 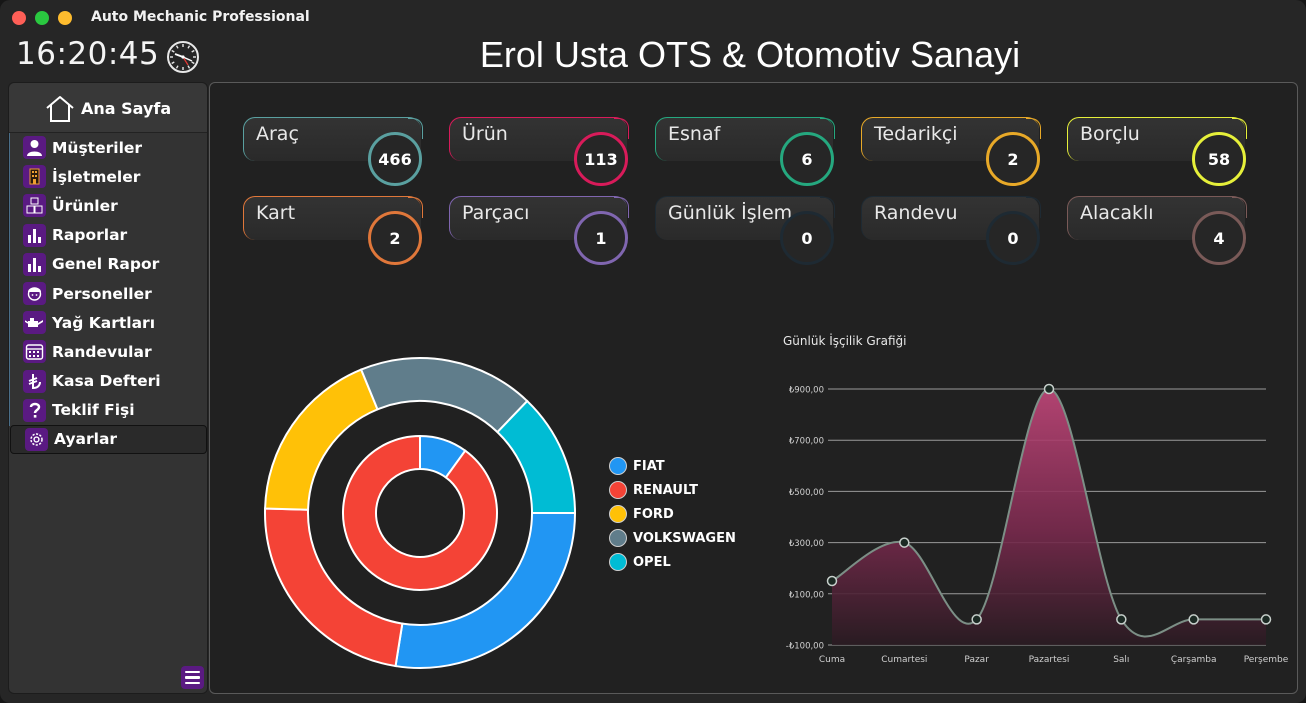 I want to click on chart-title: Günlük İşçilik Grafiği, so click(x=844, y=340).